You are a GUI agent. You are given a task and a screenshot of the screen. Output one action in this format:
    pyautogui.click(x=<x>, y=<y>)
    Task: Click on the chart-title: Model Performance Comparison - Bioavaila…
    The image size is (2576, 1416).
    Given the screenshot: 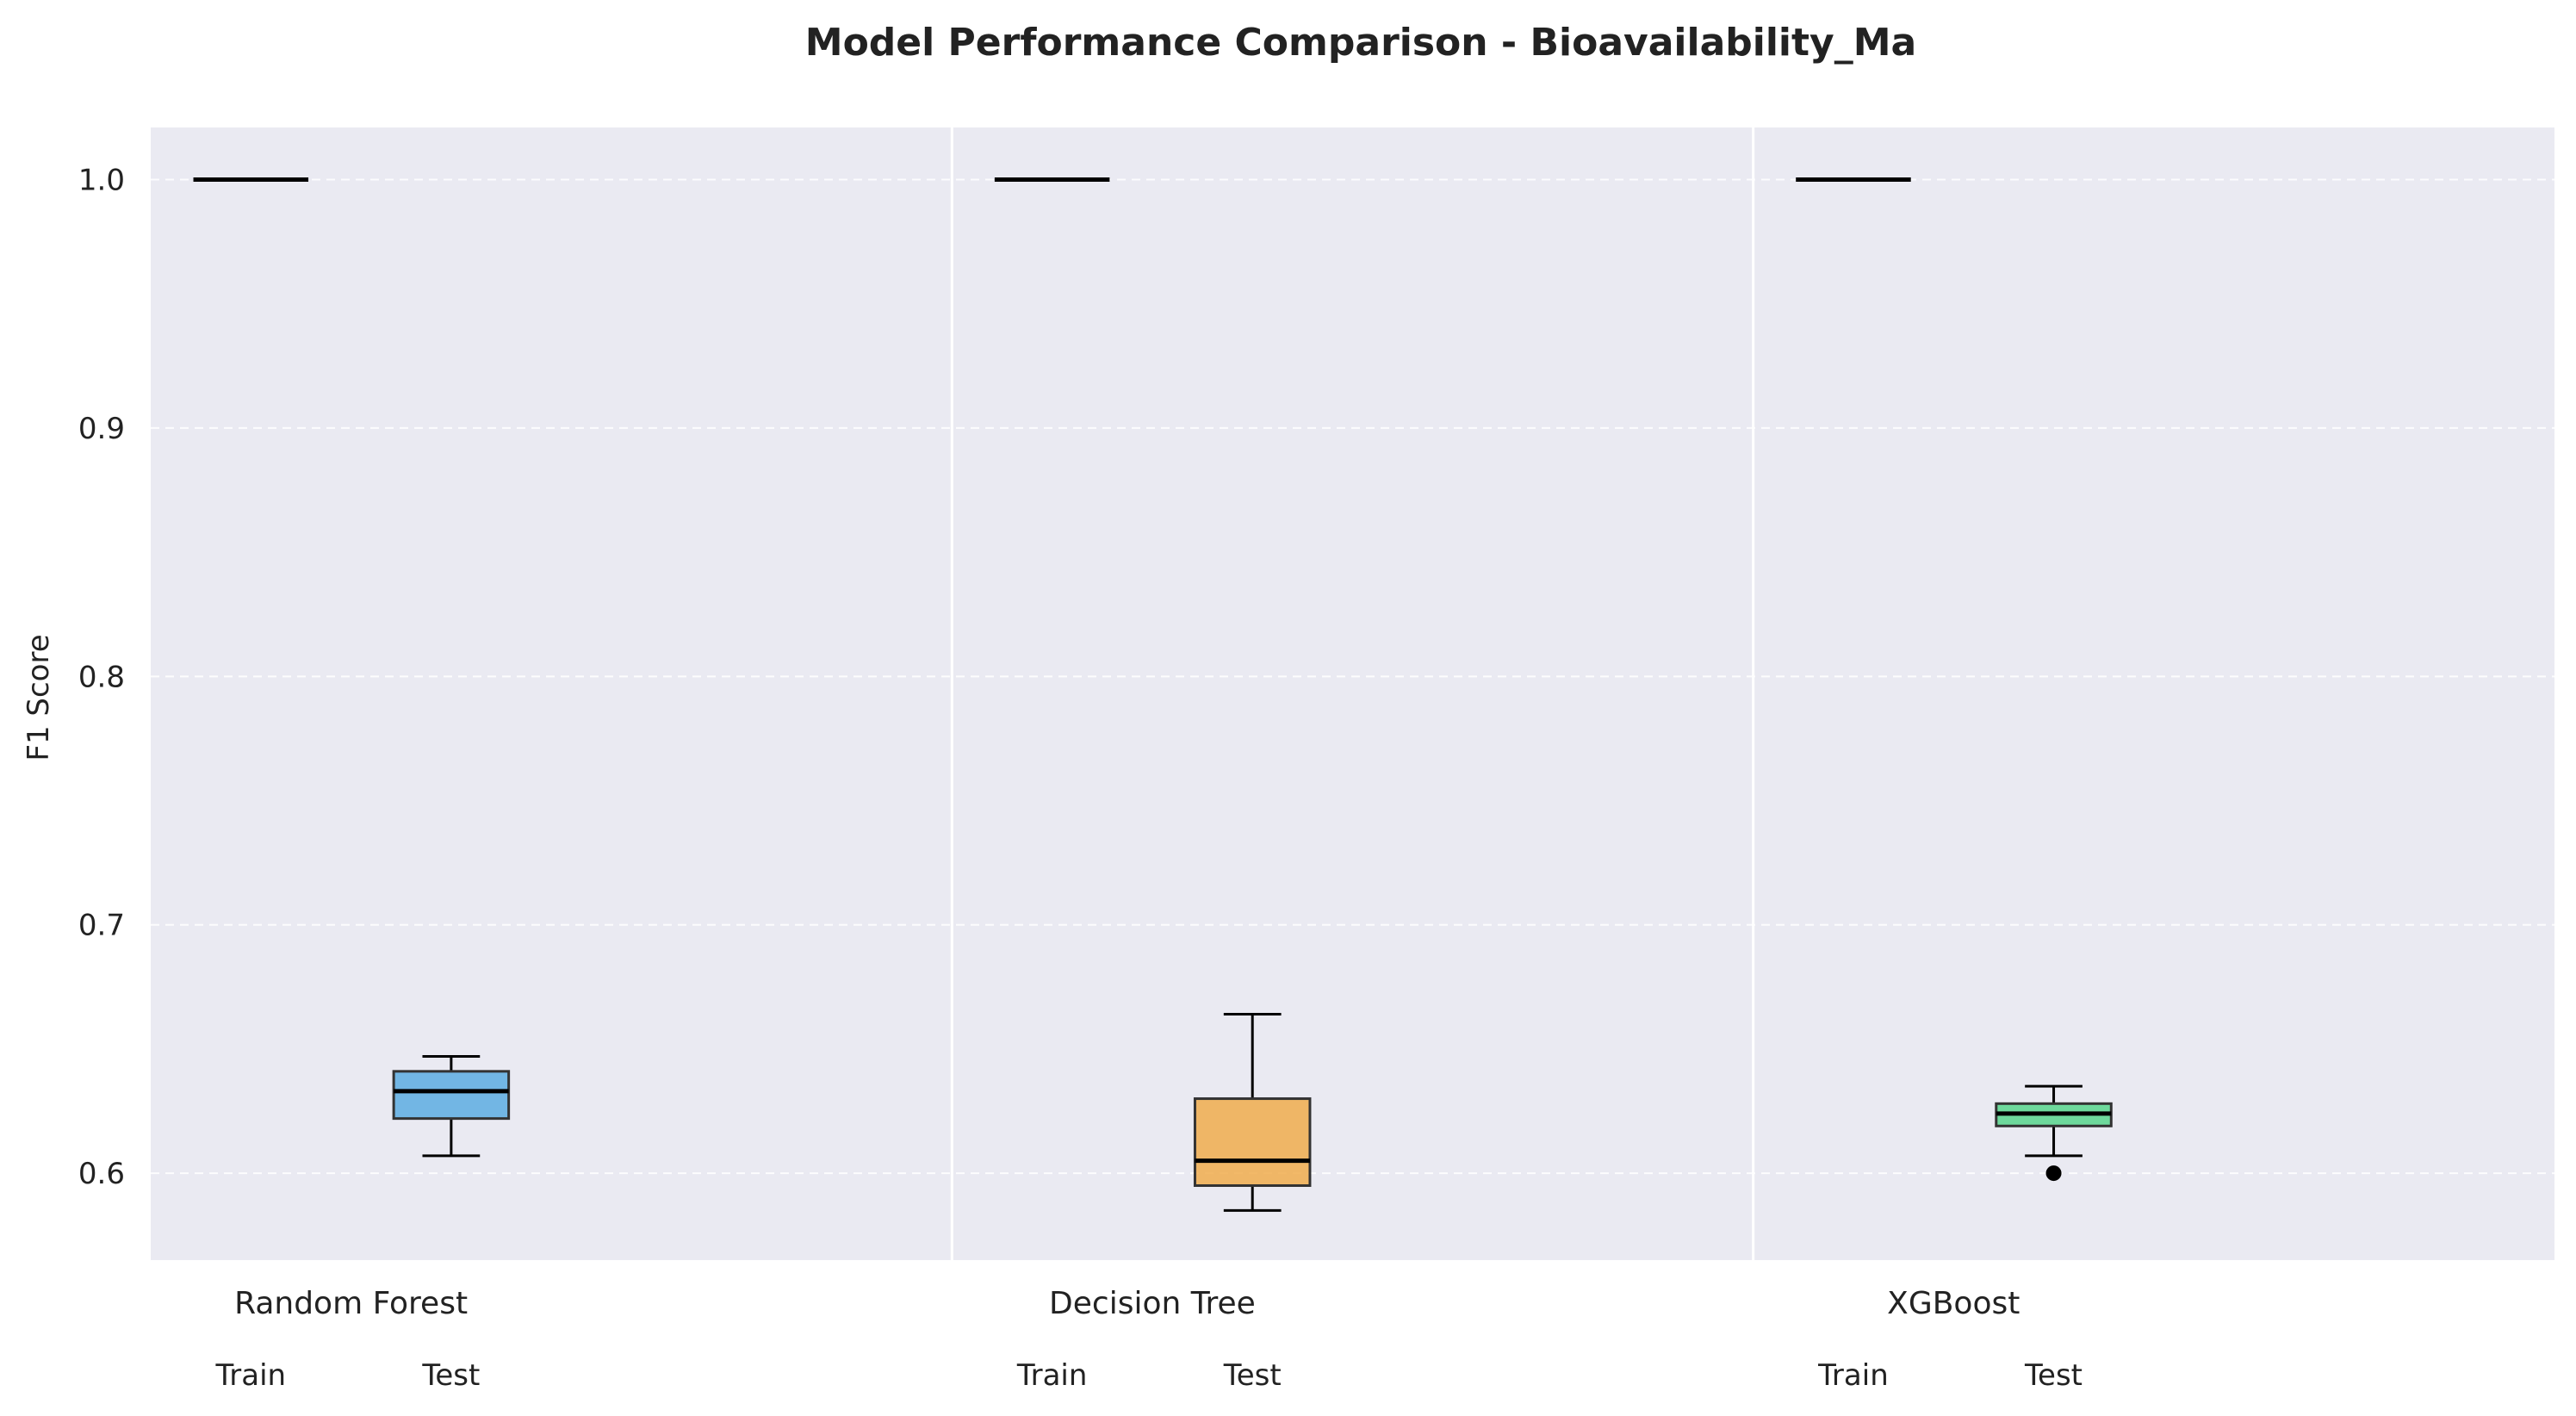 What is the action you would take?
    pyautogui.click(x=1360, y=43)
    